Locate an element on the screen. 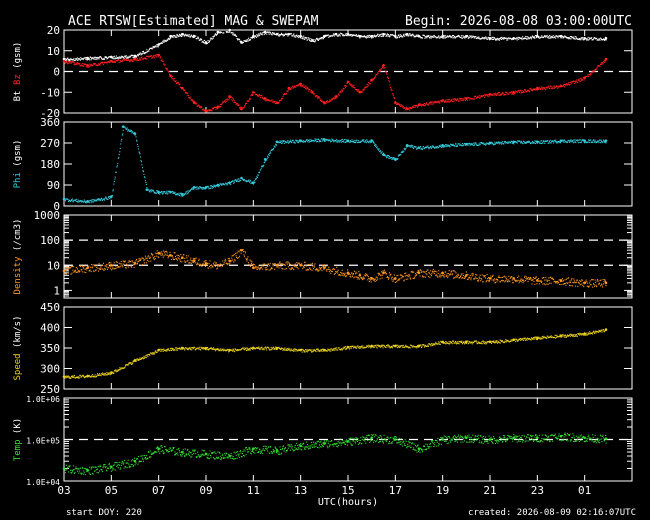 The image size is (650, 520). y-axis-label-part: Speed is located at coordinates (18, 366).